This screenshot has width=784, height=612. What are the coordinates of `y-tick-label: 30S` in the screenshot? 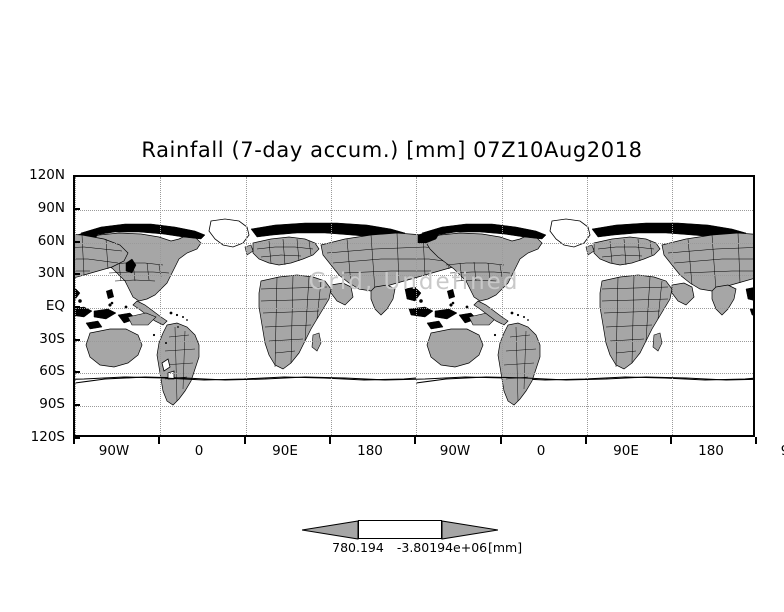 It's located at (52, 339).